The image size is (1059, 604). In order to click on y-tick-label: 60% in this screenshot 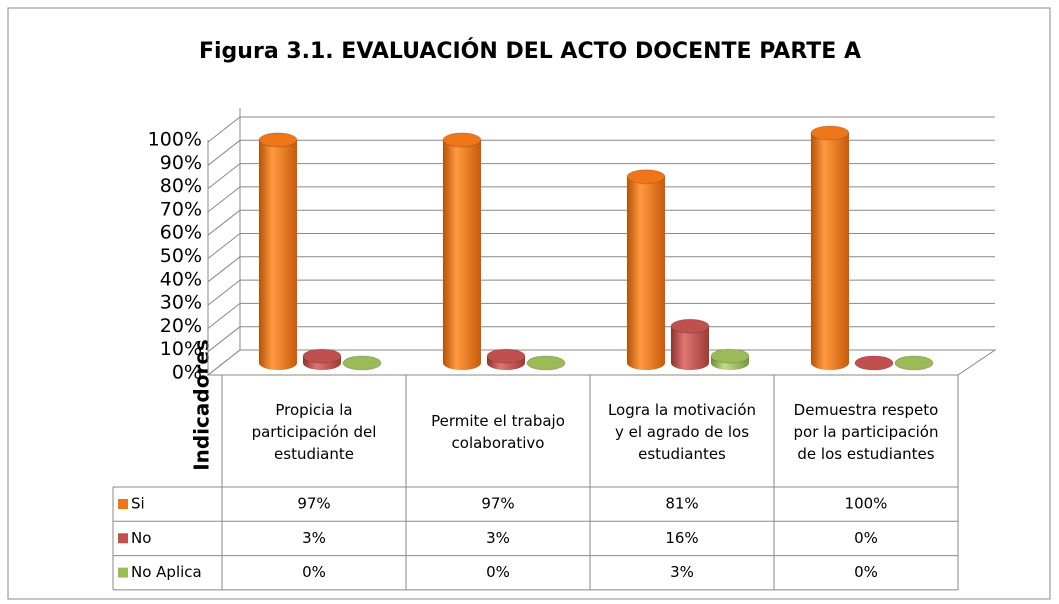, I will do `click(181, 233)`.